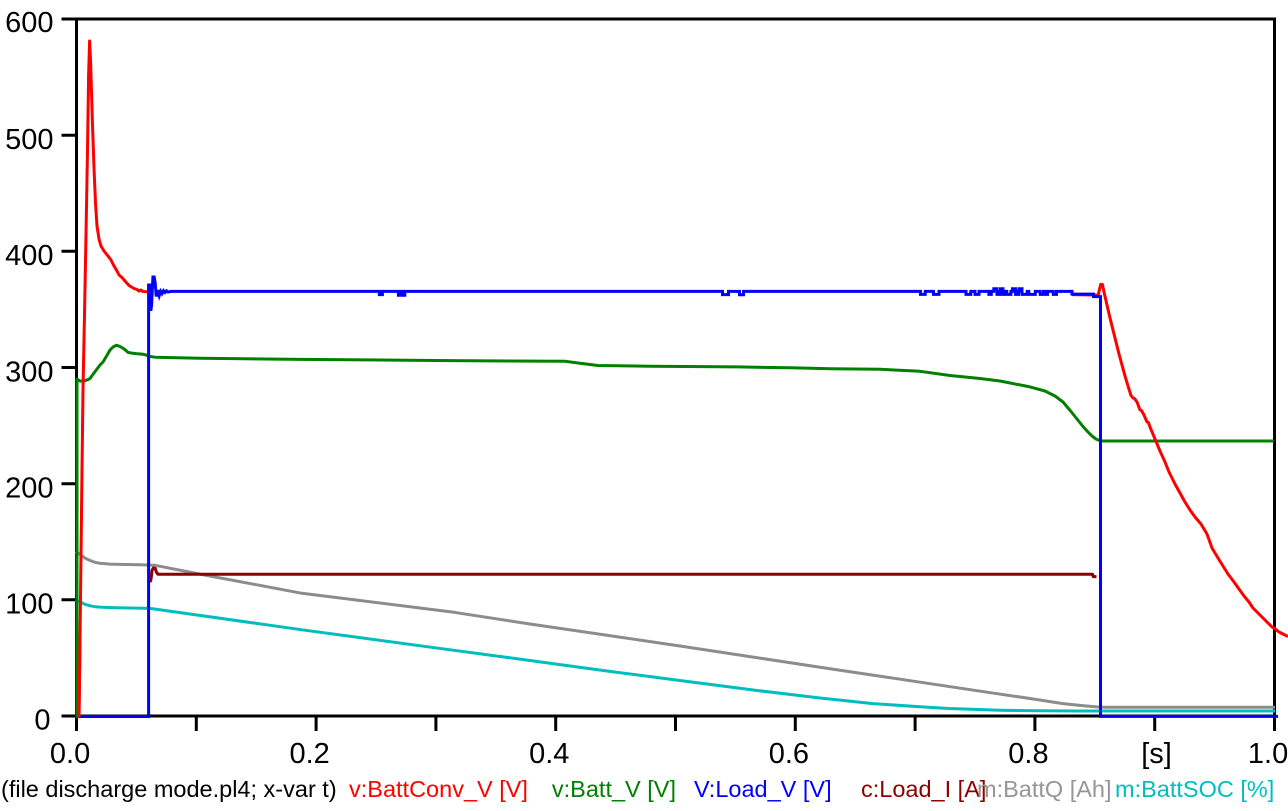 This screenshot has width=1288, height=811. What do you see at coordinates (70, 754) in the screenshot?
I see `svg-text: 0.0` at bounding box center [70, 754].